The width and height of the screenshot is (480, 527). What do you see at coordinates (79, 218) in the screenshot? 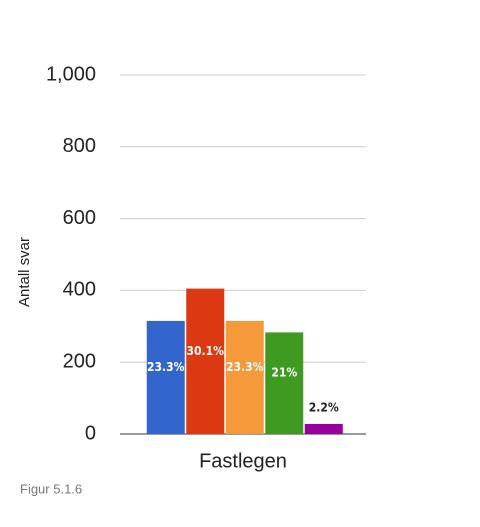
I see `y-tick-label: 600` at bounding box center [79, 218].